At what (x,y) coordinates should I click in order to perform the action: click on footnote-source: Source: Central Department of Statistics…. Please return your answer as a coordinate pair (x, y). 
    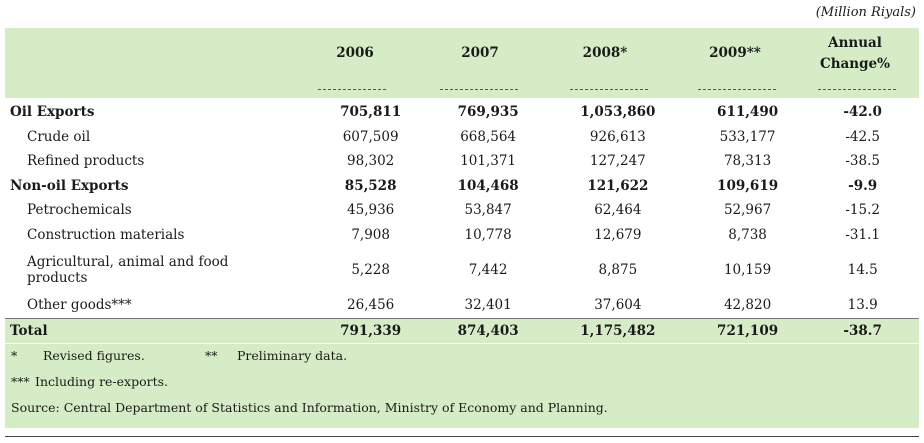
    Looking at the image, I should click on (309, 407).